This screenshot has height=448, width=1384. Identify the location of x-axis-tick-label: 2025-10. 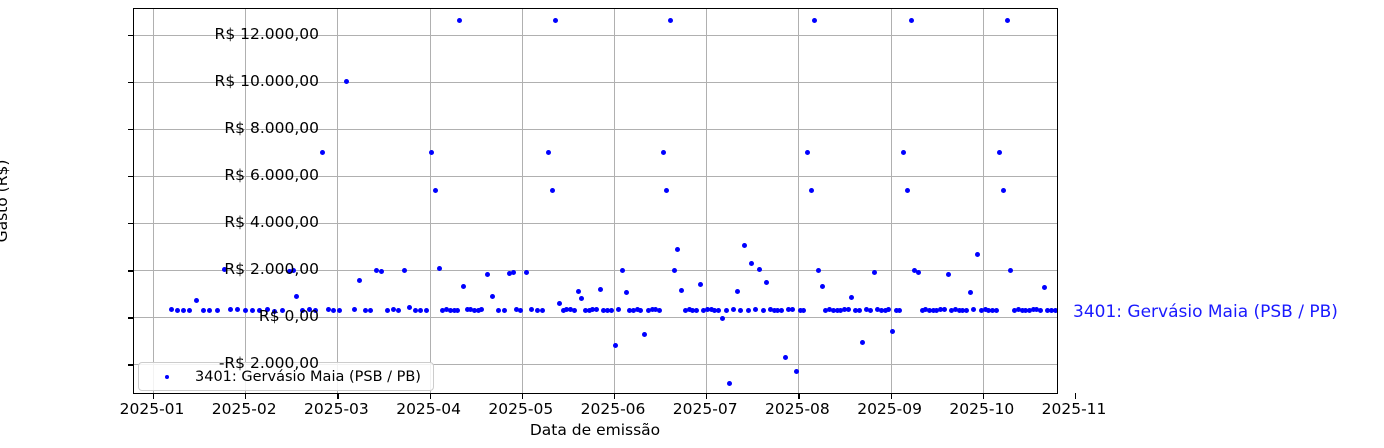
(982, 409).